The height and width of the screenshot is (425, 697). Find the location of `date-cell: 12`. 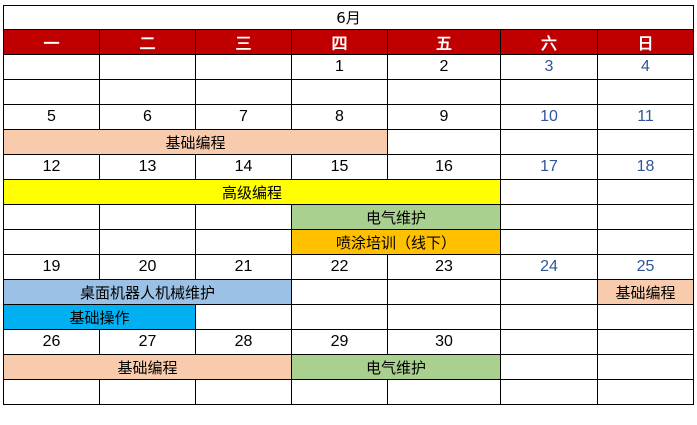

date-cell: 12 is located at coordinates (51, 167).